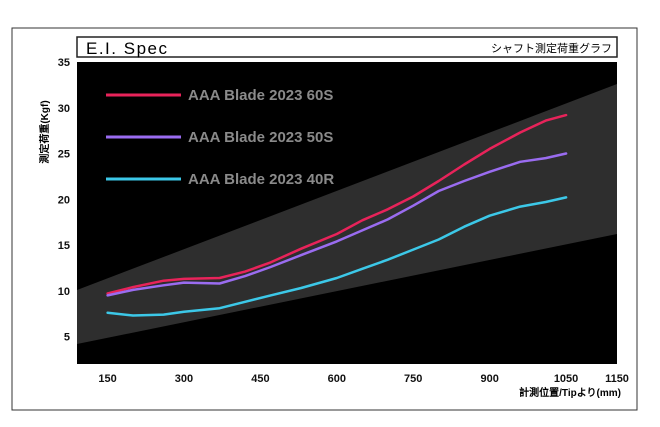 This screenshot has height=427, width=660. What do you see at coordinates (67, 338) in the screenshot?
I see `y-tick-label: 5` at bounding box center [67, 338].